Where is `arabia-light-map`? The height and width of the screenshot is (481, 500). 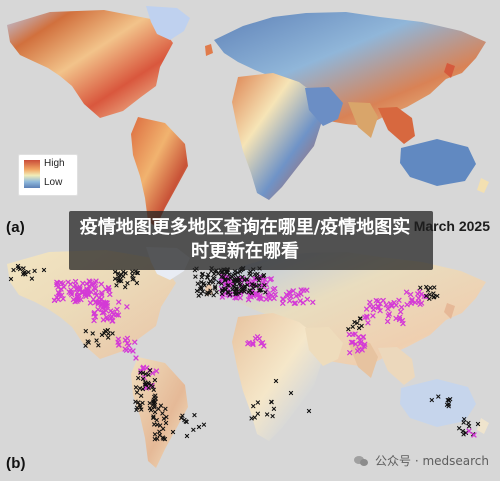
arabia-light-map is located at coordinates (324, 346).